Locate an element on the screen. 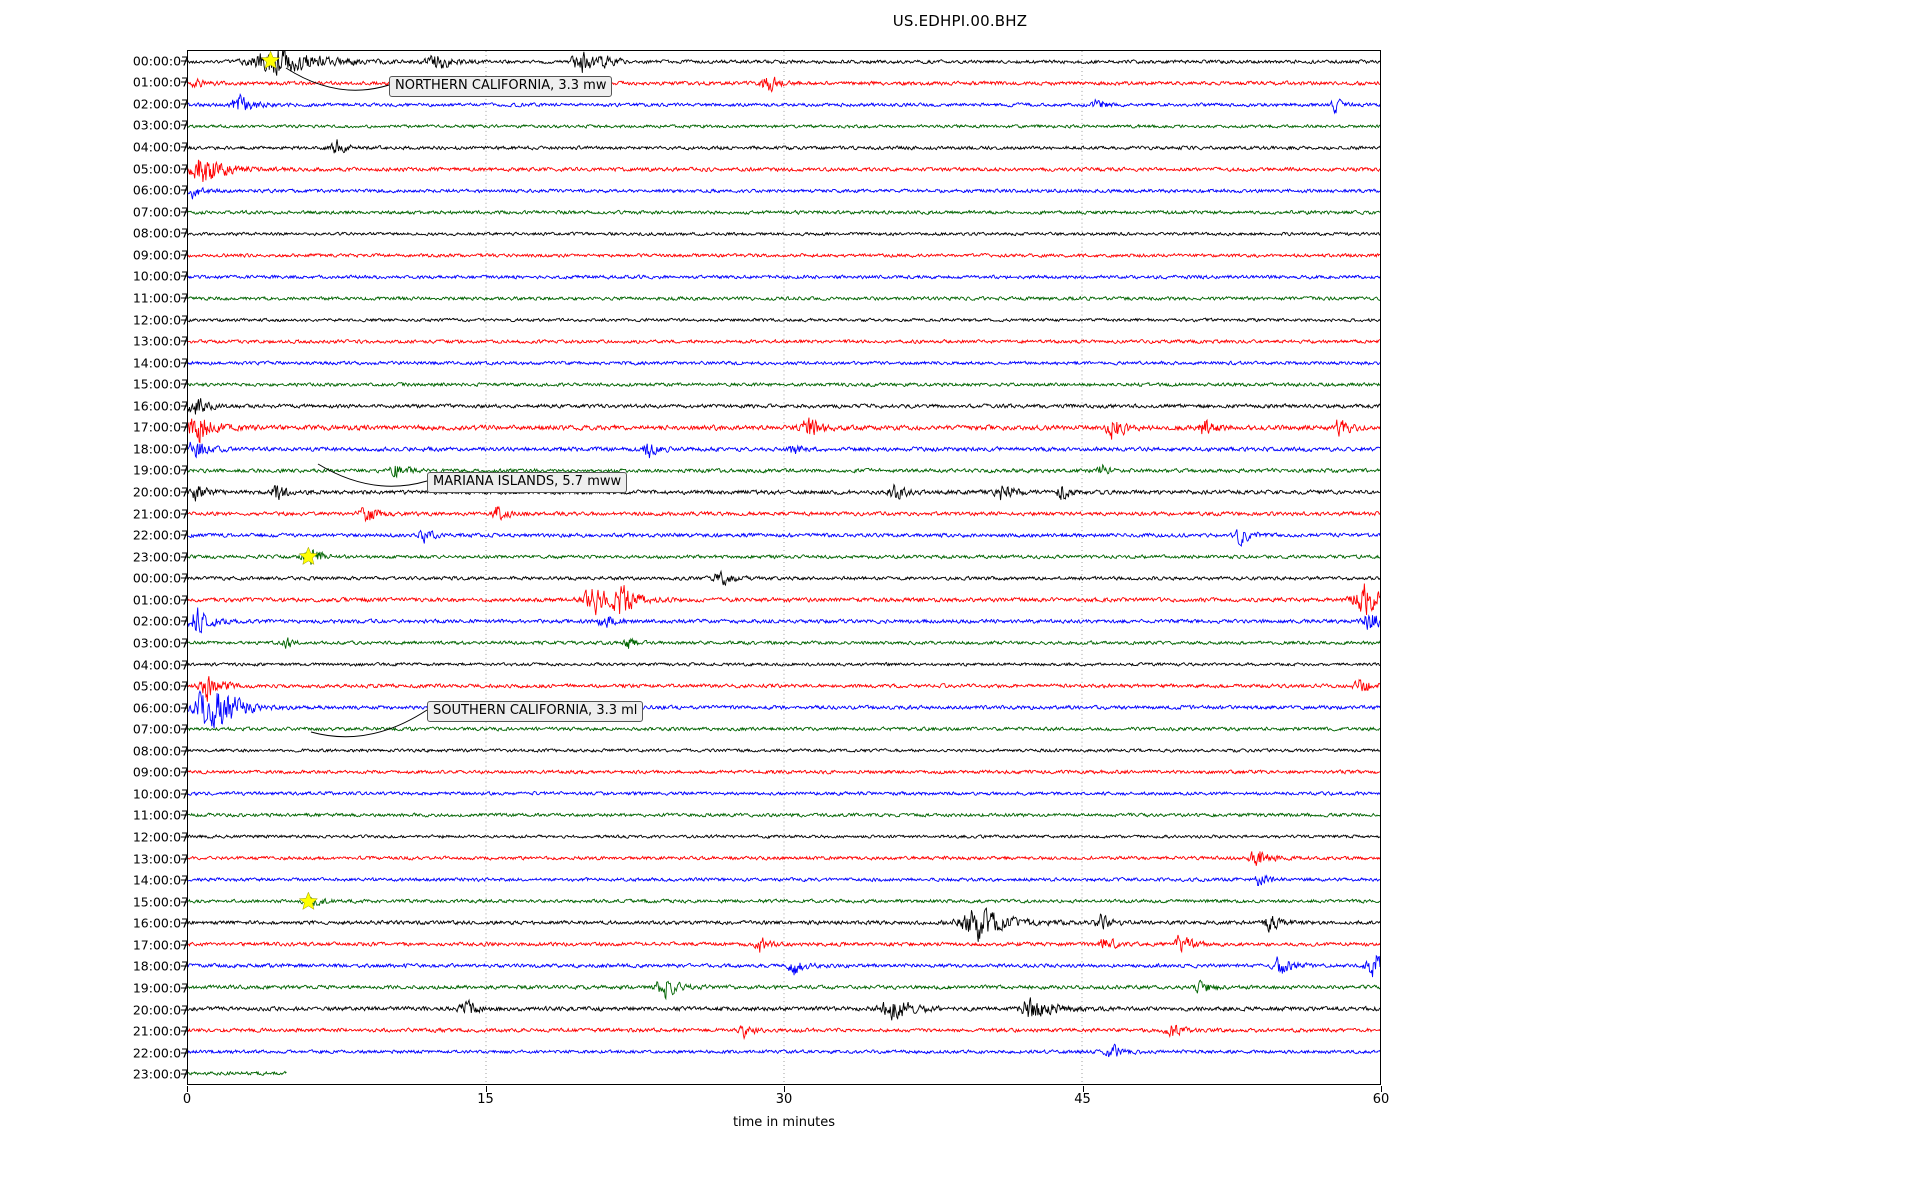  y-tick-label: 15:00:07 is located at coordinates (160, 902).